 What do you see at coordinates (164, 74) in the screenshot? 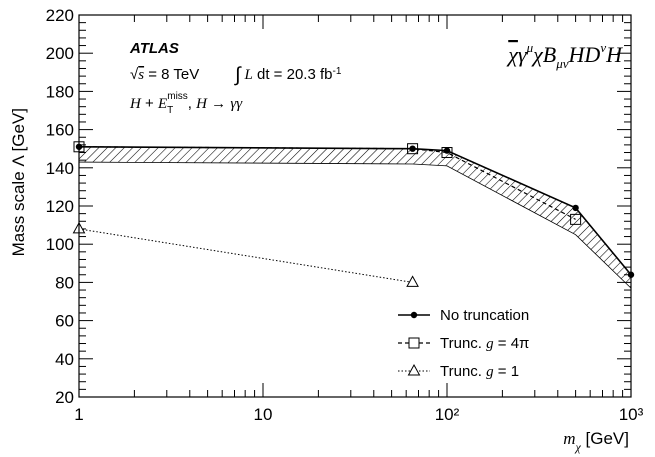
I see `energy-label: √s = 8 TeV` at bounding box center [164, 74].